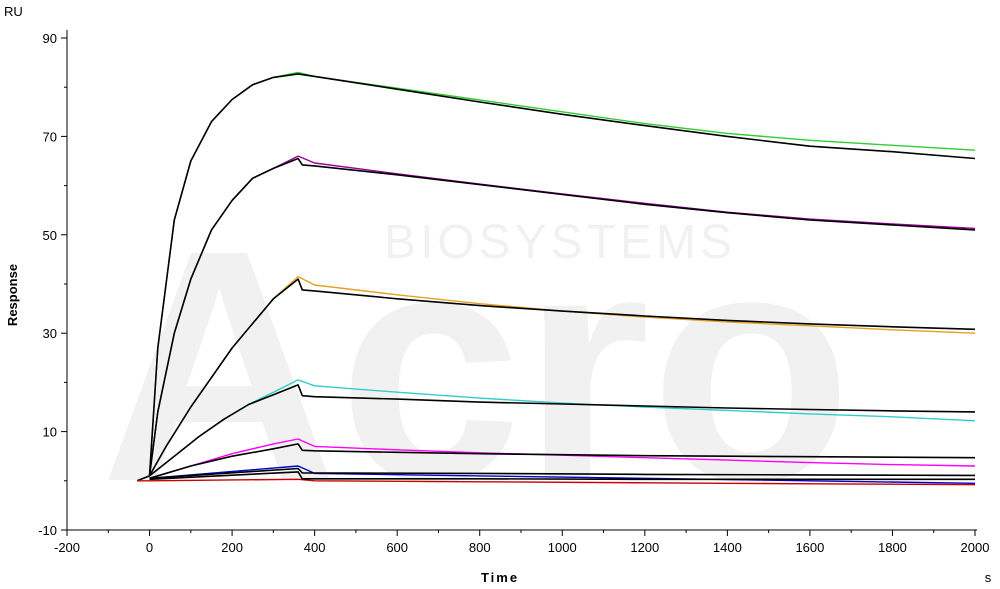  Describe the element at coordinates (50, 235) in the screenshot. I see `y-tick-label: 50` at that location.